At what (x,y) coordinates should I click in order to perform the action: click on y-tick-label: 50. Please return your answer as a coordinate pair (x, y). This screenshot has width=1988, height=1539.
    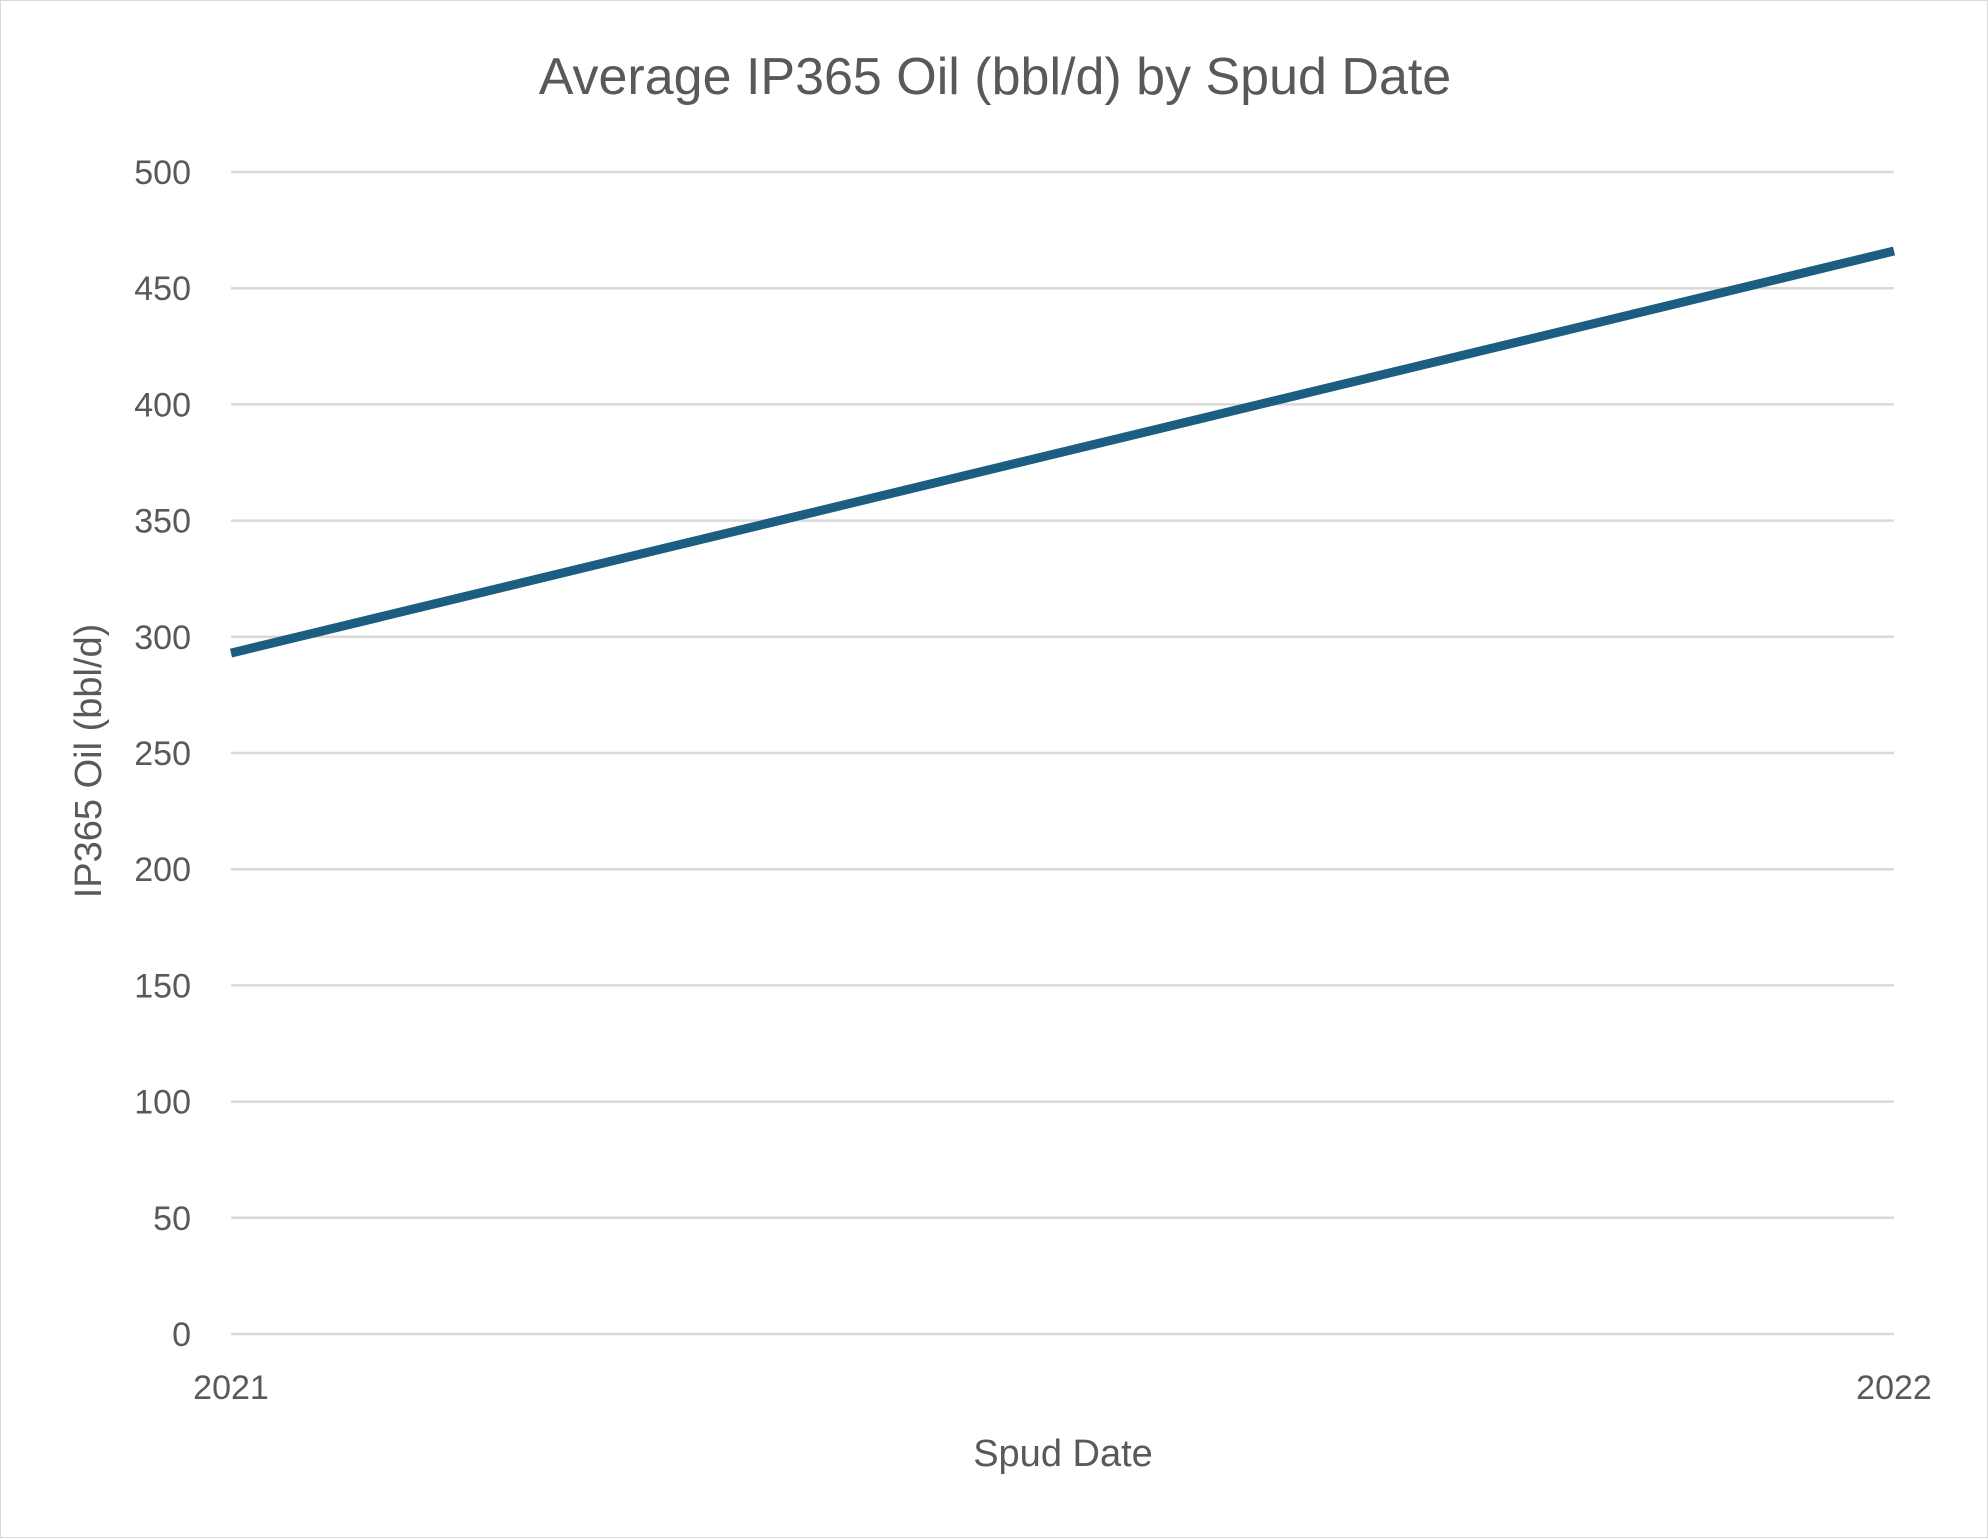
    Looking at the image, I should click on (172, 1219).